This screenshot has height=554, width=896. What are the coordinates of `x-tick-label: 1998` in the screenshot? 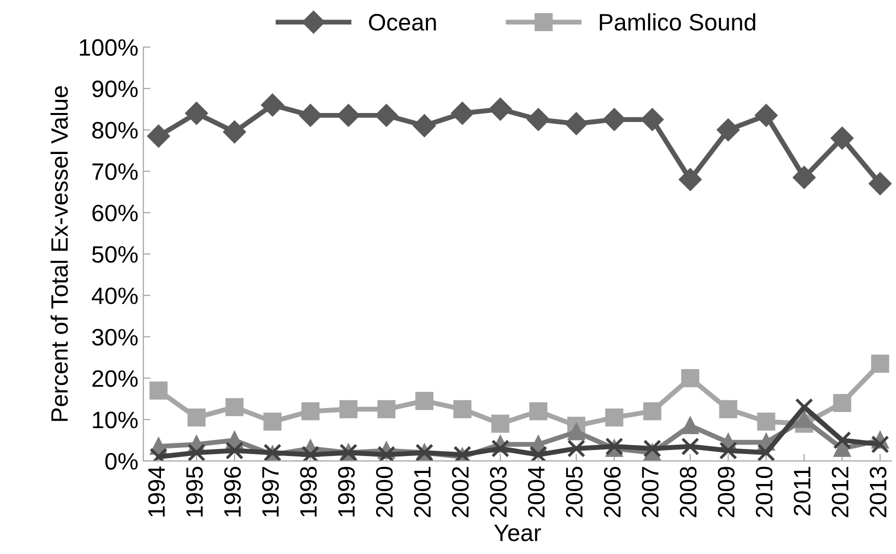 It's located at (308, 491).